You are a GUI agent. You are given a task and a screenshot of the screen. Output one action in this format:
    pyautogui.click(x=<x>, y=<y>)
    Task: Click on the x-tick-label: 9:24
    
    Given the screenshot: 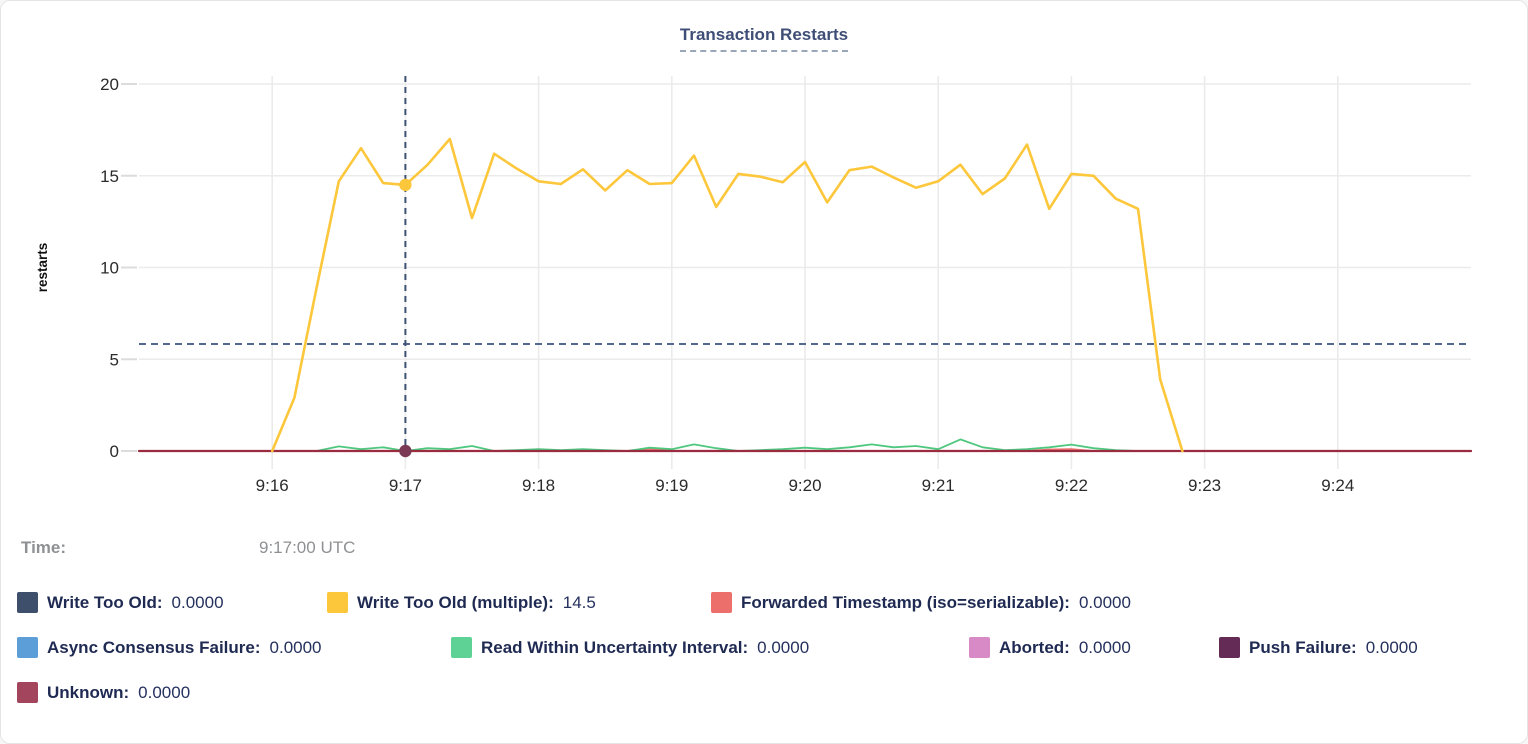 What is the action you would take?
    pyautogui.click(x=1337, y=485)
    